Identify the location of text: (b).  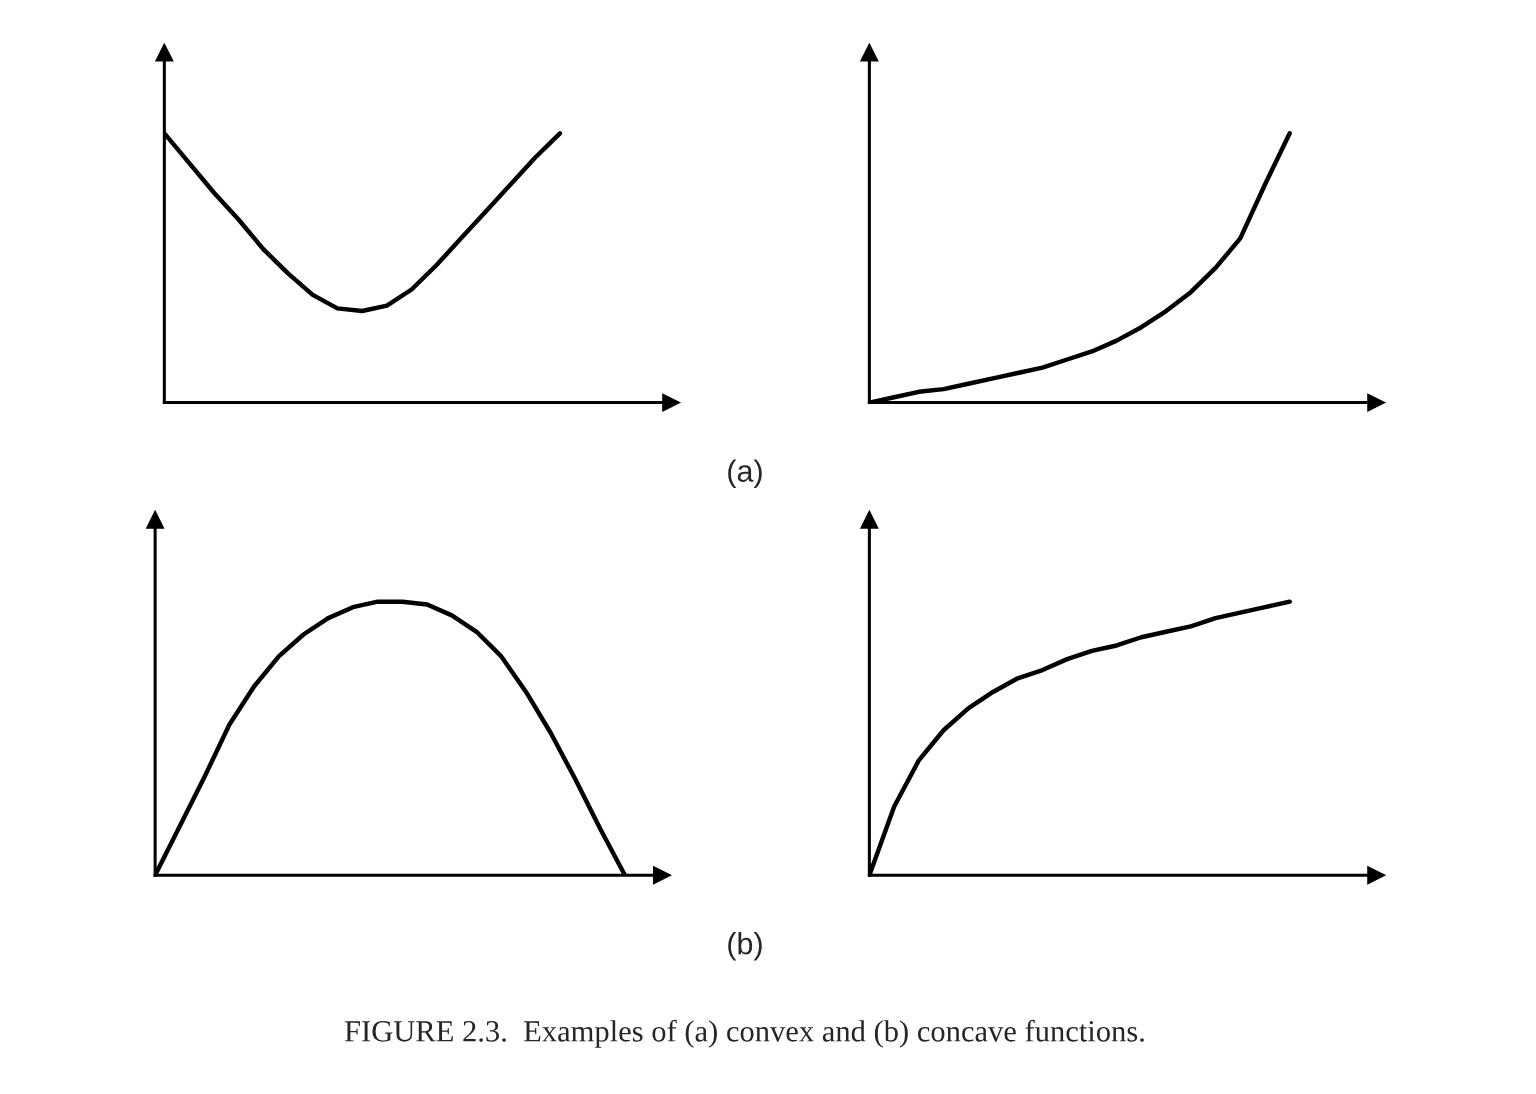
(745, 946).